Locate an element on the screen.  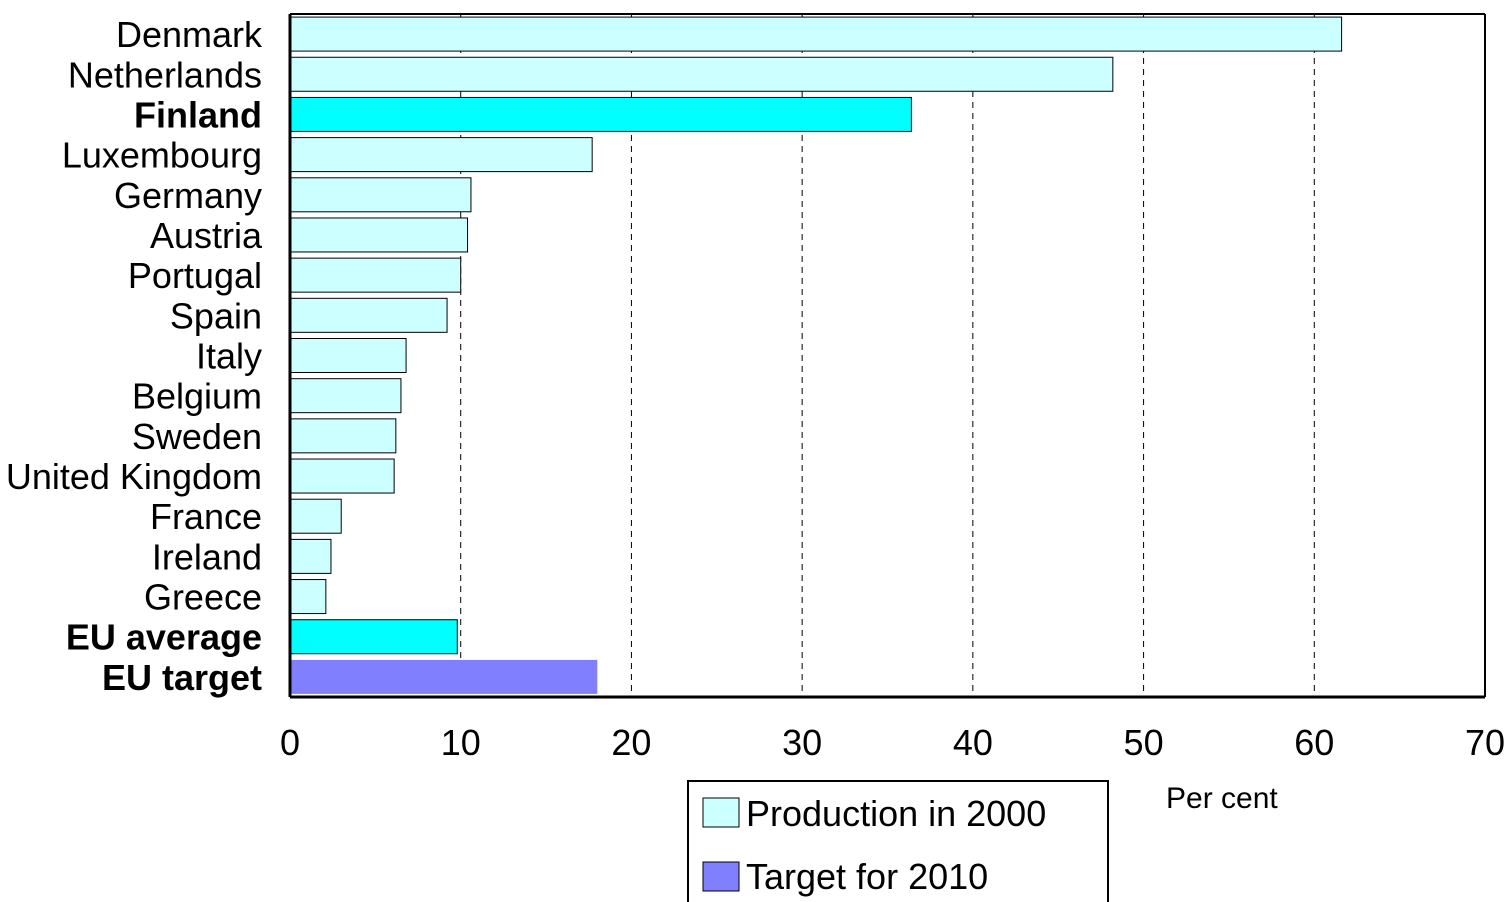
category-label-luxembourg: Luxembourg is located at coordinates (162, 155).